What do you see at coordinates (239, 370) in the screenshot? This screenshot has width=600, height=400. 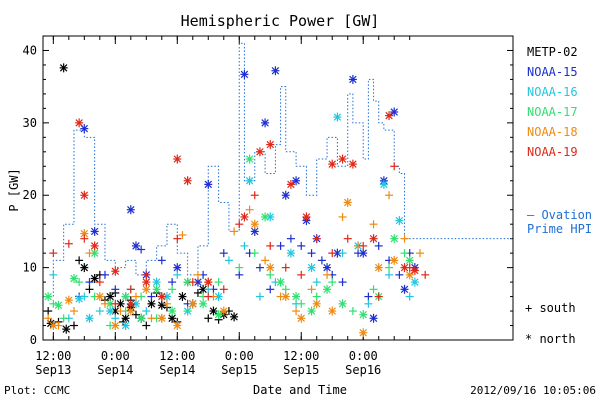 I see `x-tick-label-date: Sep15` at bounding box center [239, 370].